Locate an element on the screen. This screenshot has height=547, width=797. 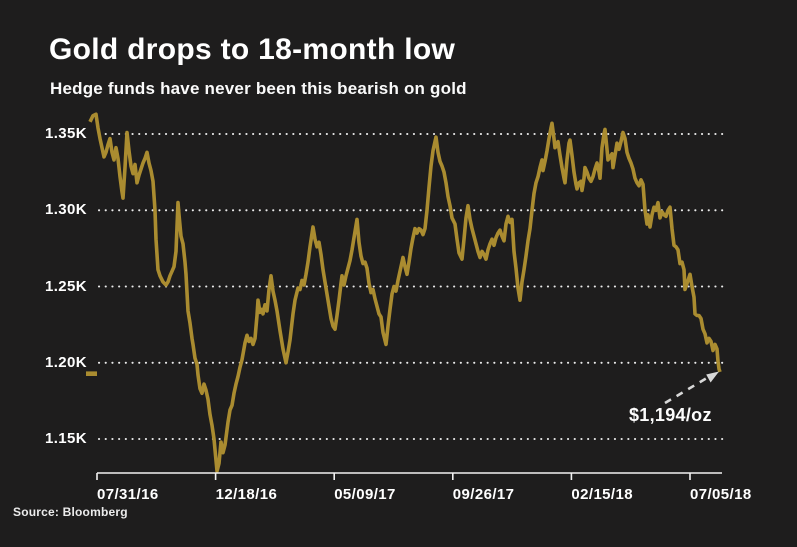
x-tick-label: 02/15/18 is located at coordinates (602, 494).